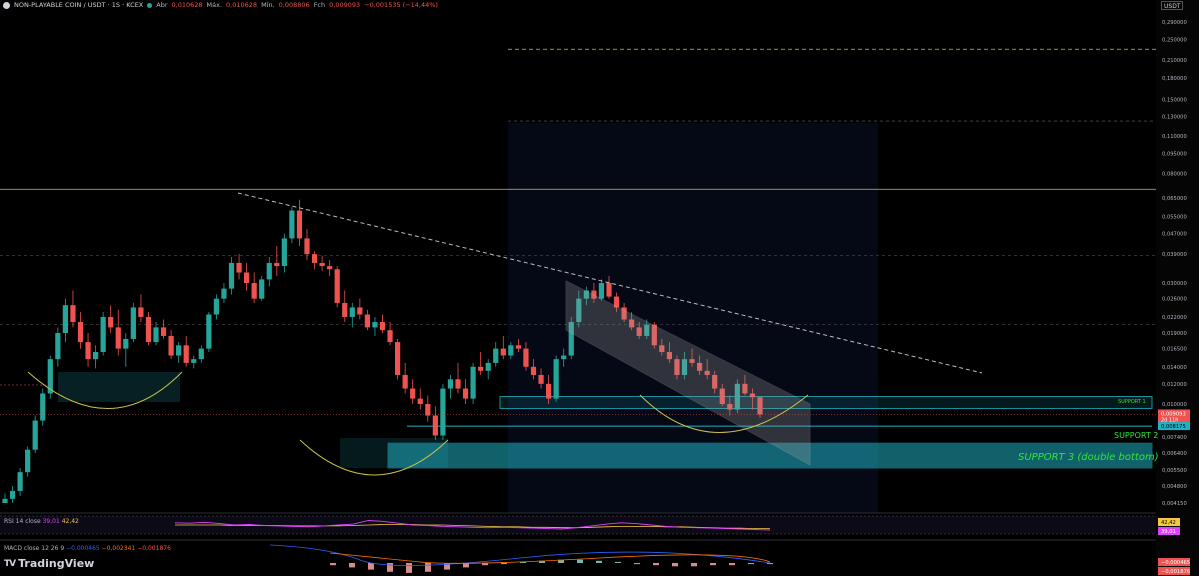 The height and width of the screenshot is (576, 1199). Describe the element at coordinates (550, 558) in the screenshot. I see `macd-signal-line` at that location.